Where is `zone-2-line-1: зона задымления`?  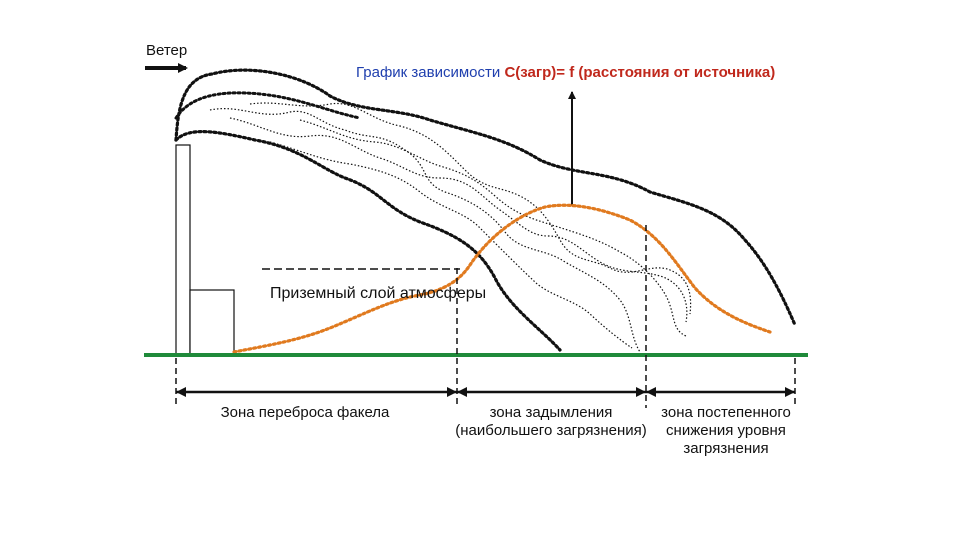
zone-2-line-1: зона задымления is located at coordinates (551, 412).